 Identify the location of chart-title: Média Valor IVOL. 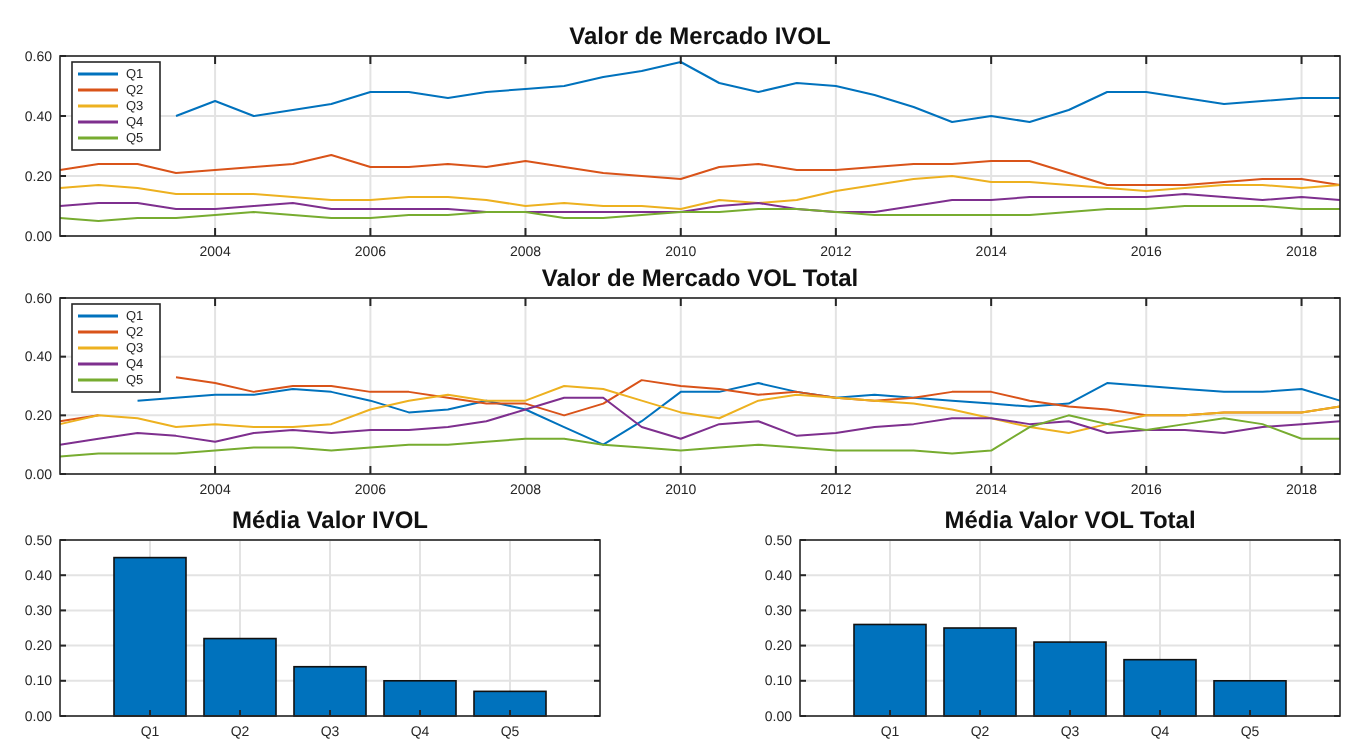
(330, 520).